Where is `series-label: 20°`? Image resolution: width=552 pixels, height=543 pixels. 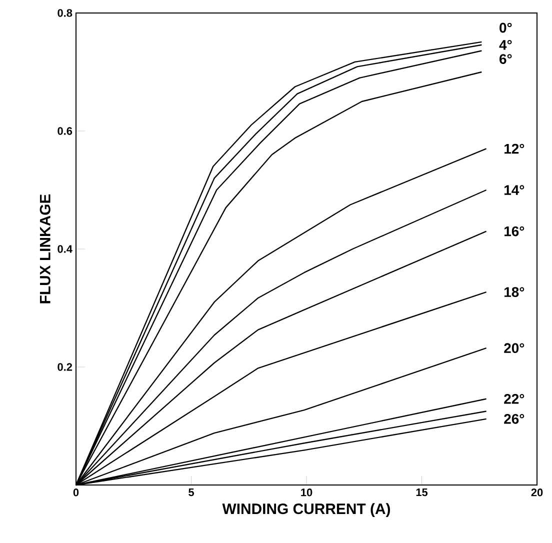 series-label: 20° is located at coordinates (514, 348).